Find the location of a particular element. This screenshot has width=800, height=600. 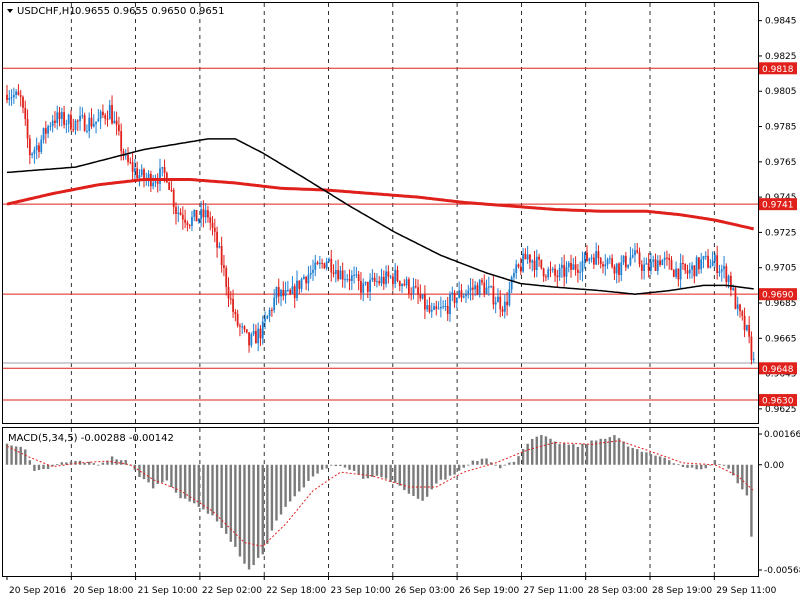

macd-tick-label: -0.00568 is located at coordinates (782, 571).